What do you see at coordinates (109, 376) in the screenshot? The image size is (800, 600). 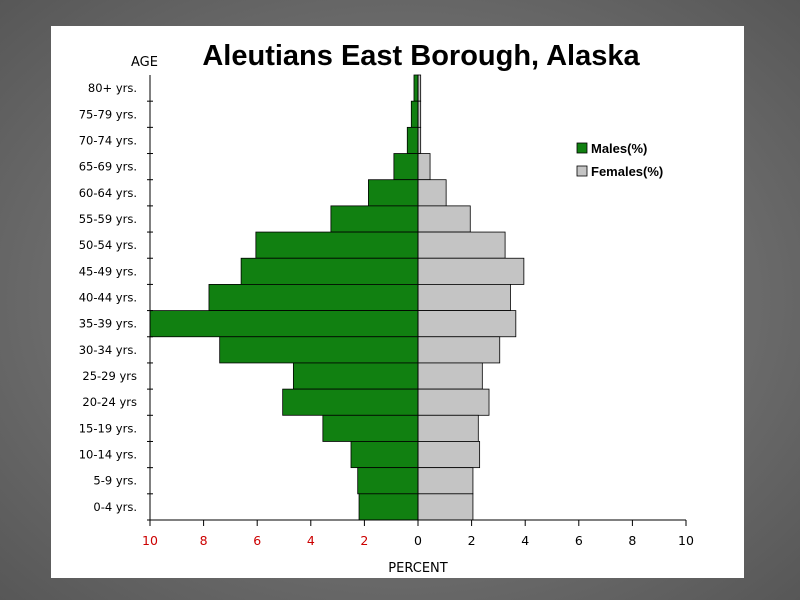 I see `age-group-label: 25-29 yrs` at bounding box center [109, 376].